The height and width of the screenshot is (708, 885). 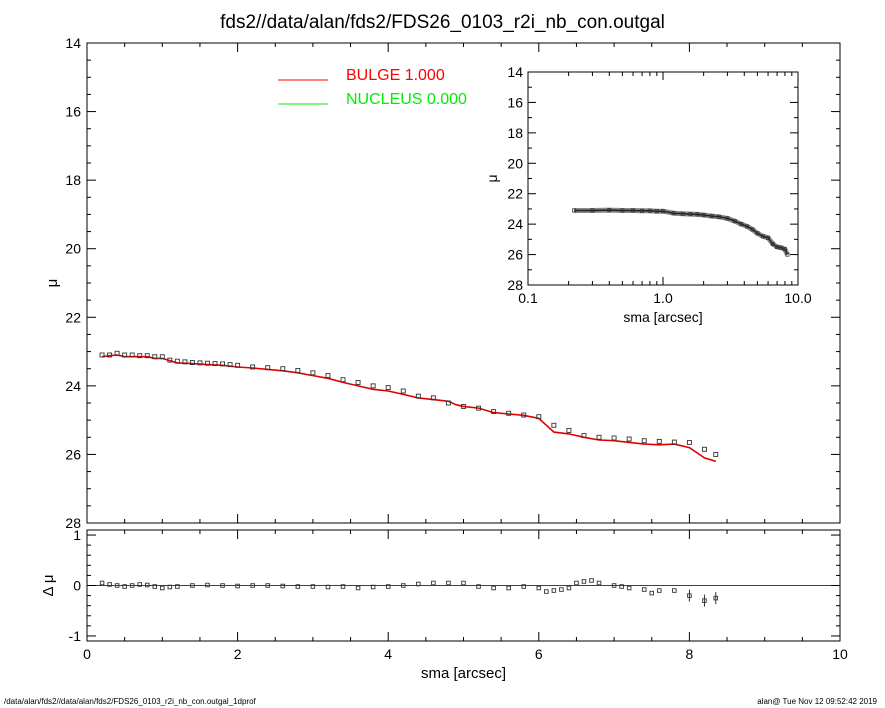 What do you see at coordinates (539, 654) in the screenshot?
I see `x-tick-label: 6` at bounding box center [539, 654].